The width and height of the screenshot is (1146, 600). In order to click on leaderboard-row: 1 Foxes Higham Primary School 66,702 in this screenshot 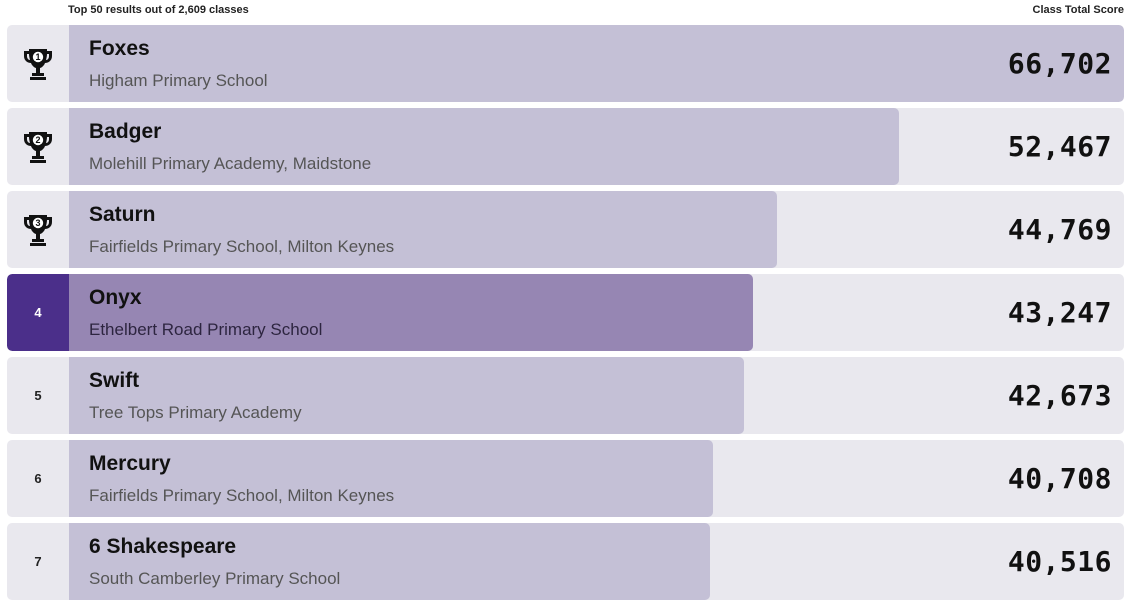, I will do `click(565, 63)`.